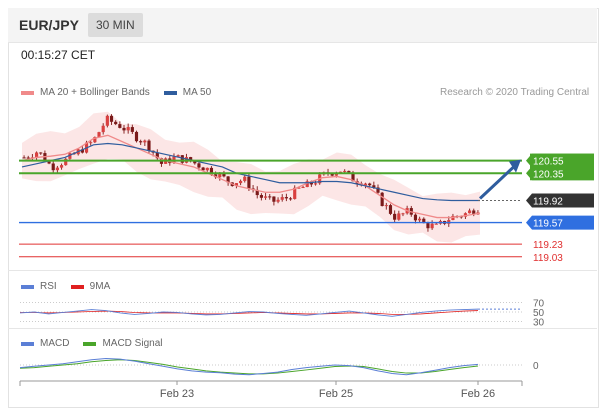 Image resolution: width=607 pixels, height=411 pixels. I want to click on timeframe-badge: 30 MIN, so click(115, 25).